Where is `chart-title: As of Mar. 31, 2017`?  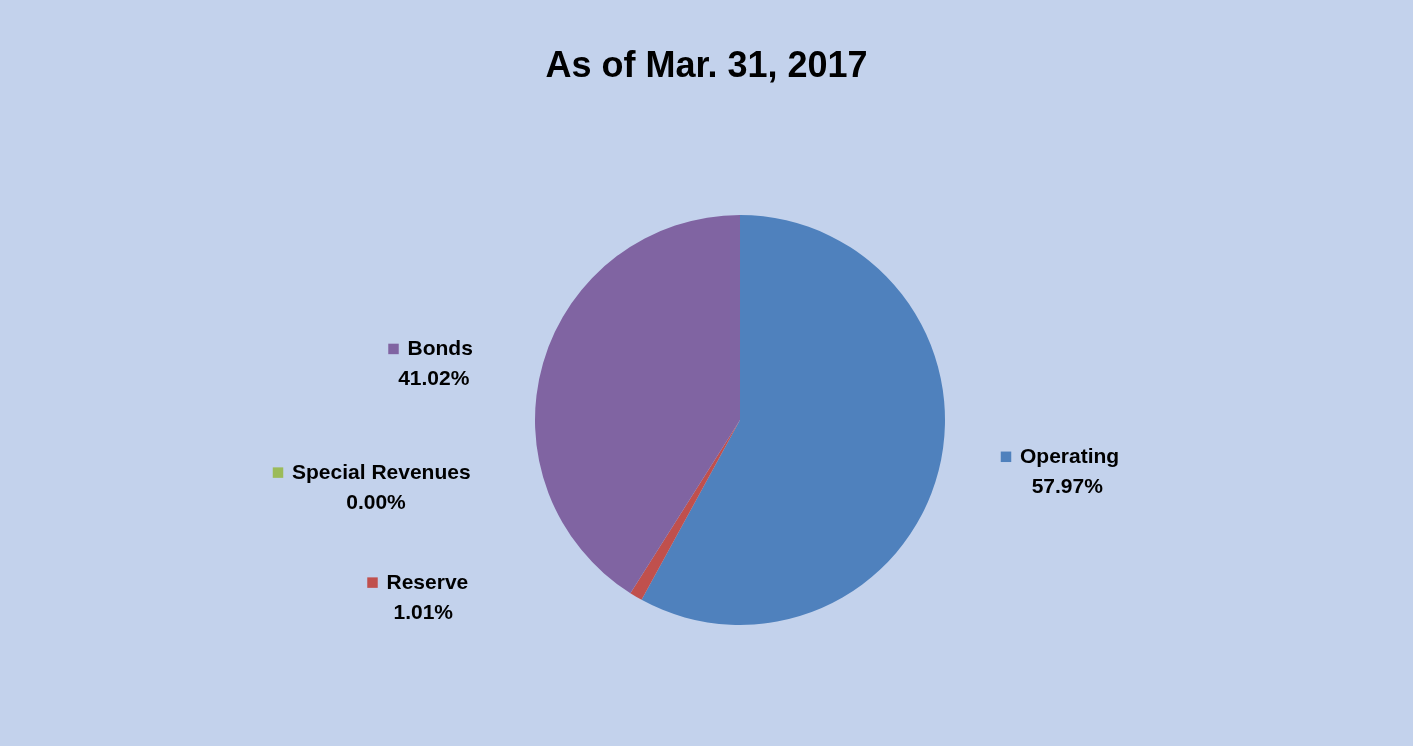 chart-title: As of Mar. 31, 2017 is located at coordinates (706, 64).